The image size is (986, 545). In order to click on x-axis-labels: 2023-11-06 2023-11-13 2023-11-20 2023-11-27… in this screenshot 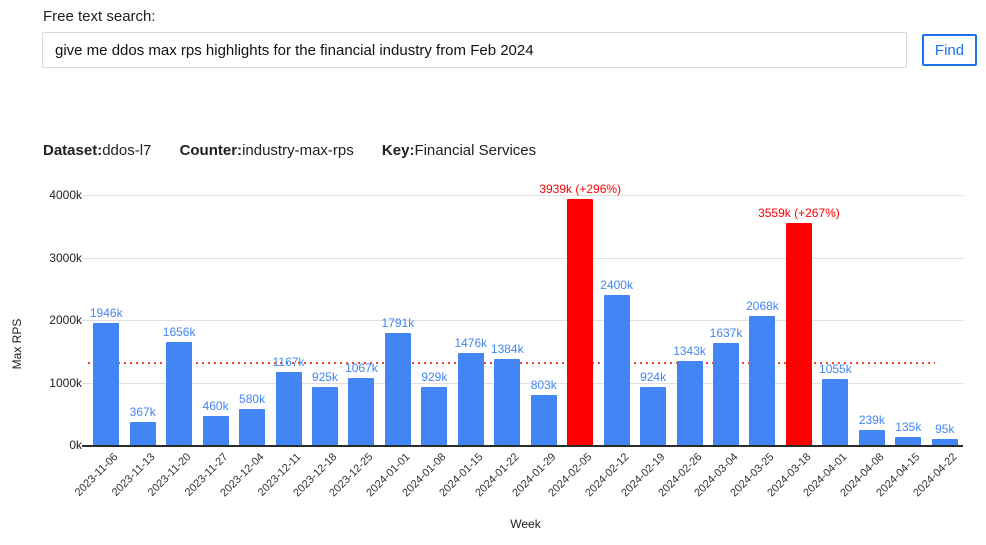, I will do `click(518, 480)`.